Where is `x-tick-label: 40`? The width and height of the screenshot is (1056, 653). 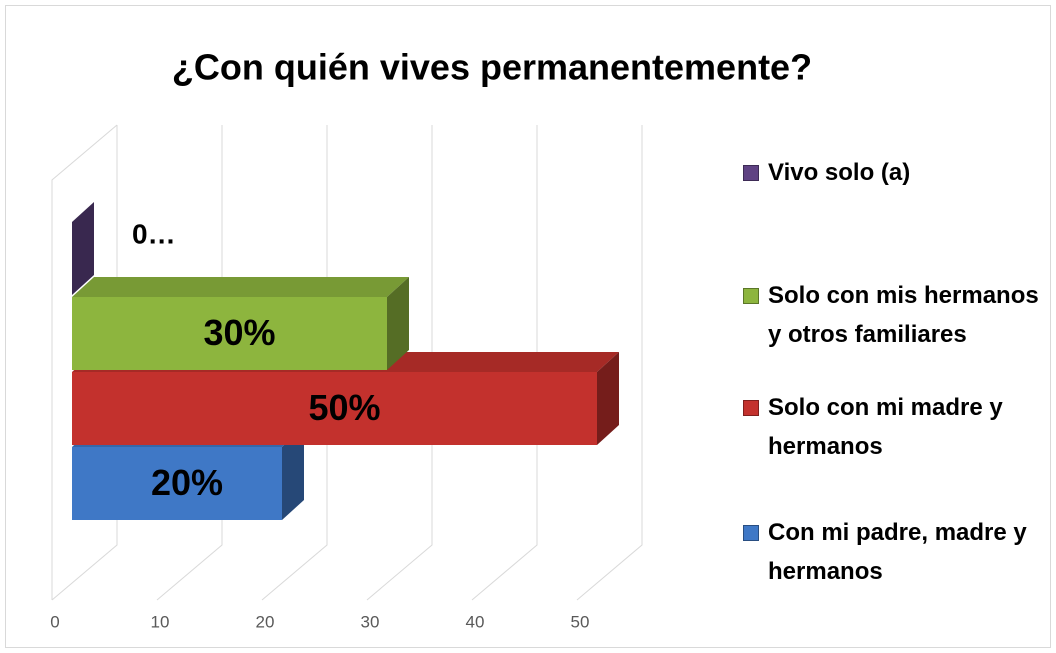 x-tick-label: 40 is located at coordinates (475, 621).